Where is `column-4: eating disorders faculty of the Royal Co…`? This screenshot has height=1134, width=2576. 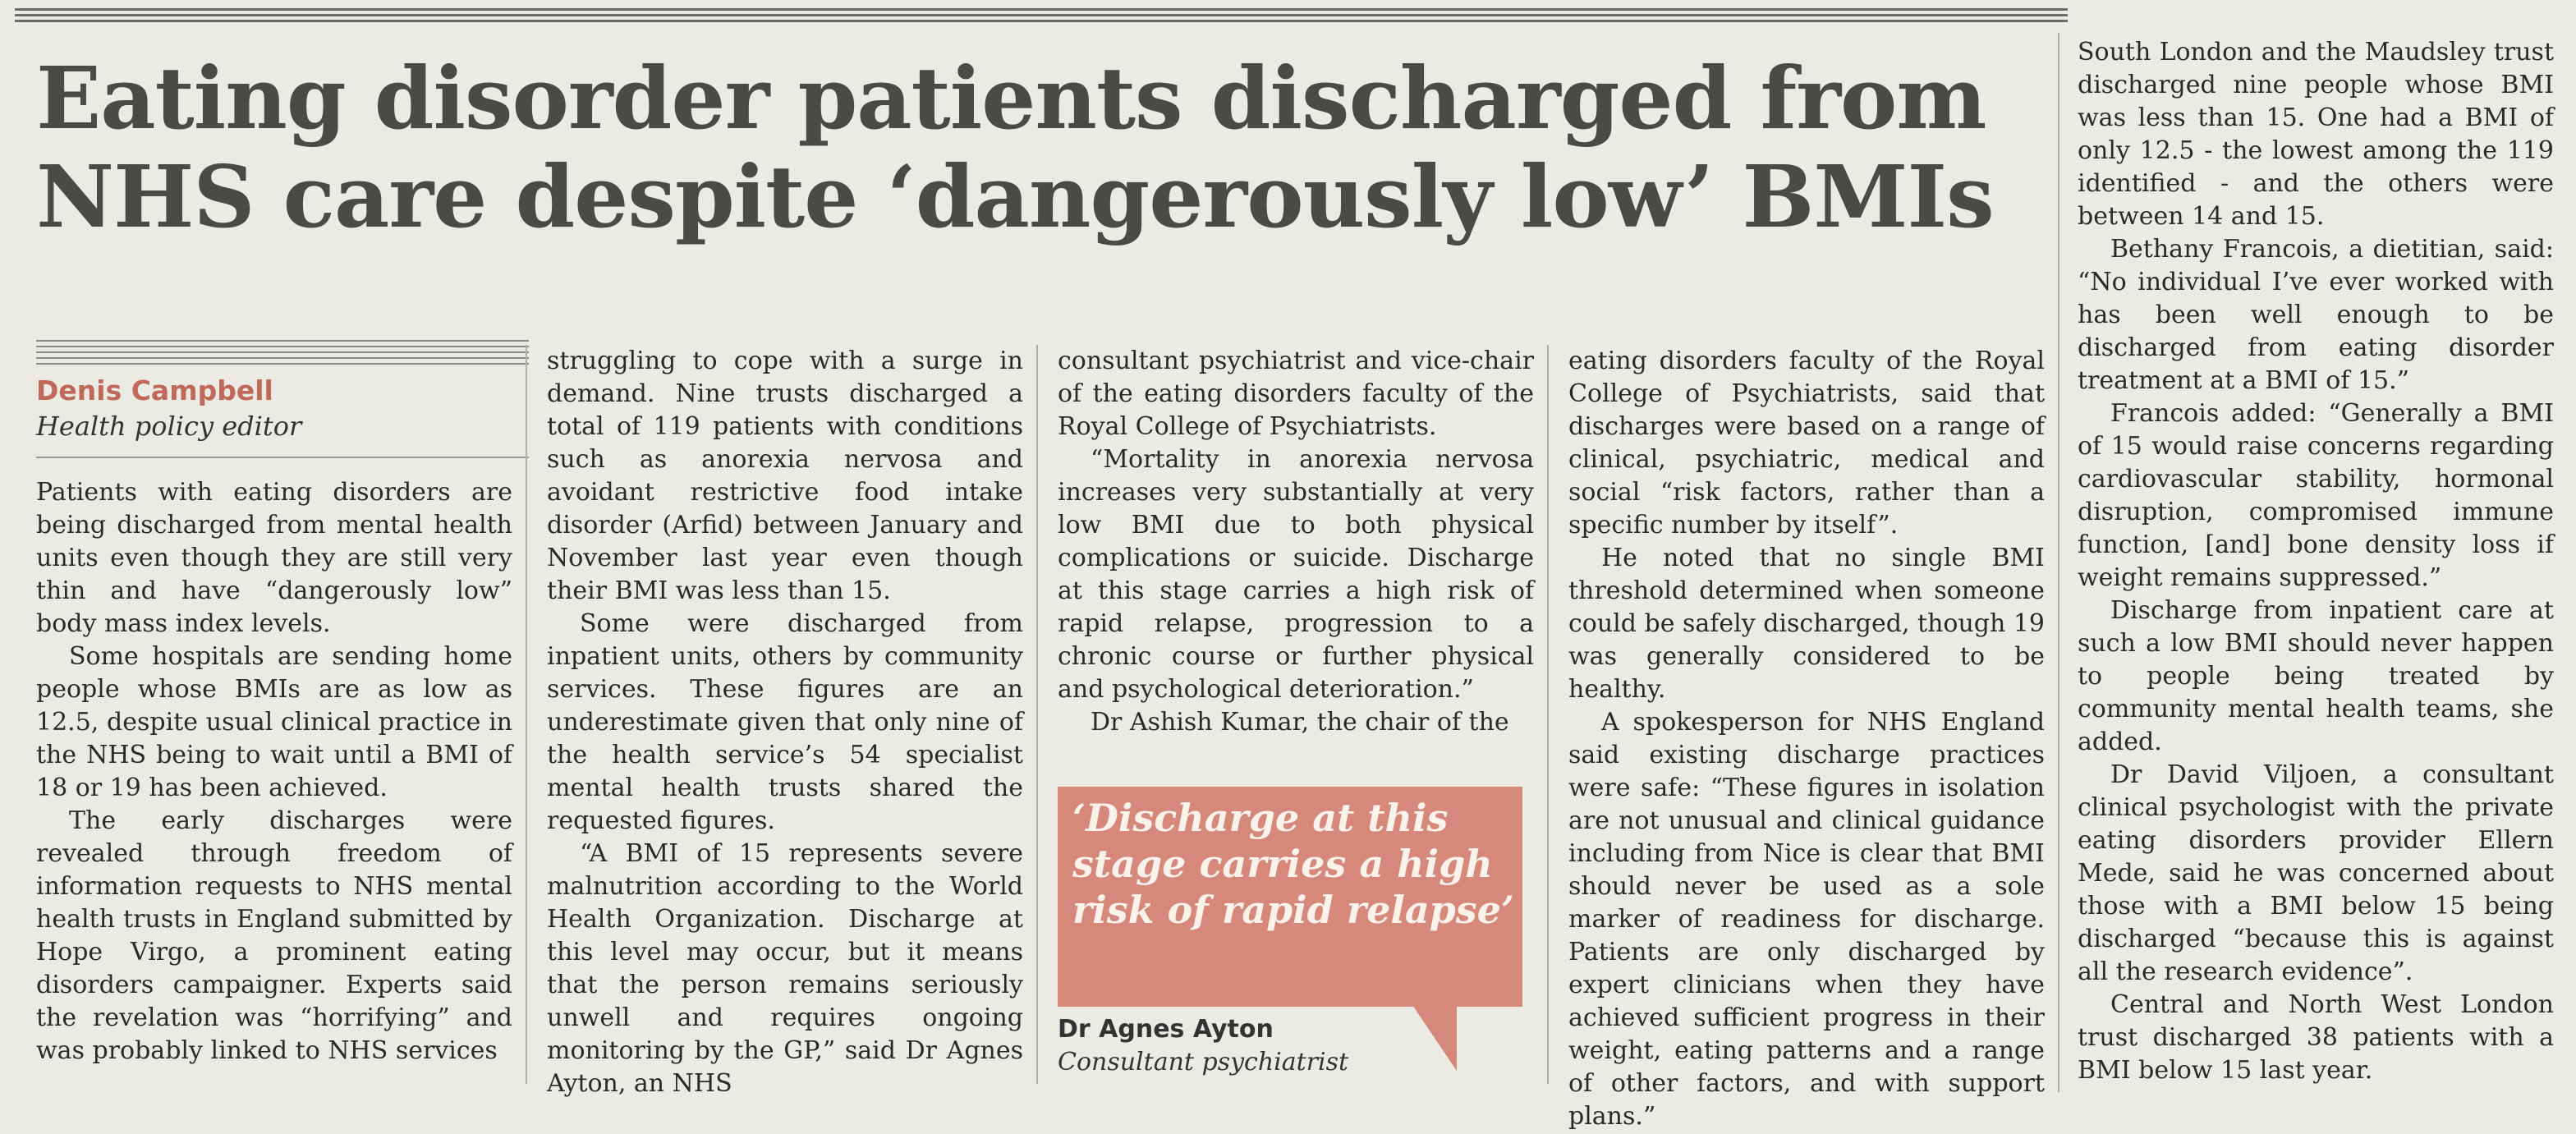
column-4: eating disorders faculty of the Royal Co… is located at coordinates (1806, 739).